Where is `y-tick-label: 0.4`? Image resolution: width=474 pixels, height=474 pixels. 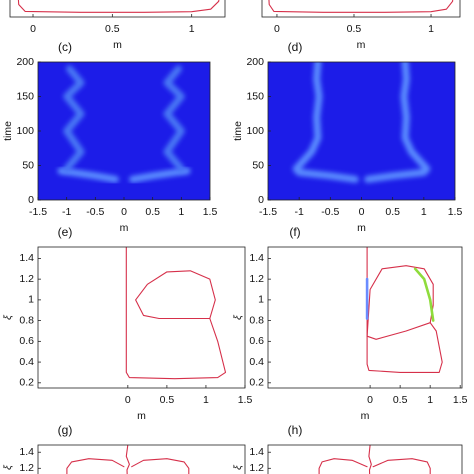
y-tick-label: 0.4 is located at coordinates (26, 362).